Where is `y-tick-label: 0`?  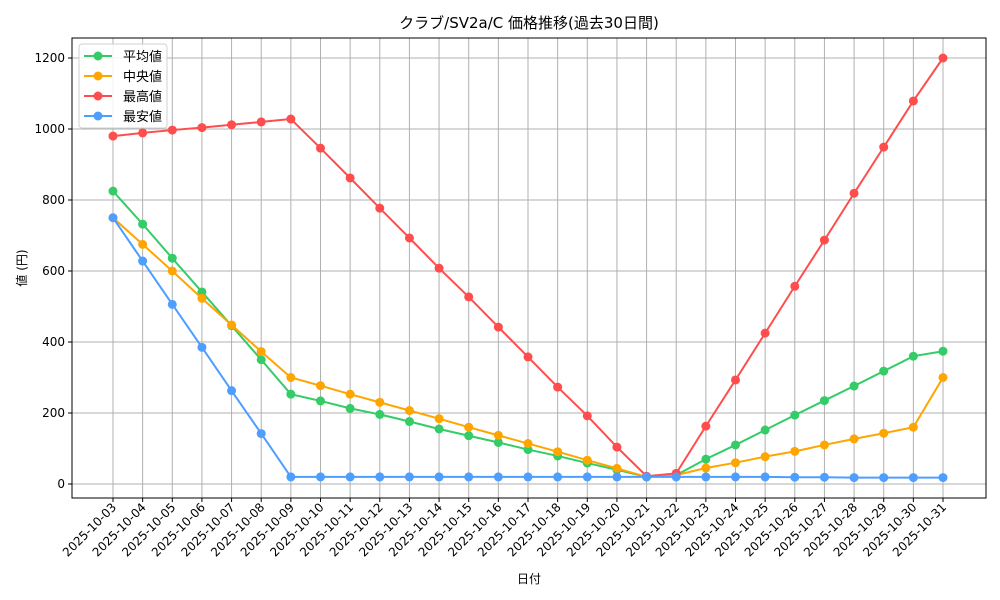 y-tick-label: 0 is located at coordinates (61, 484).